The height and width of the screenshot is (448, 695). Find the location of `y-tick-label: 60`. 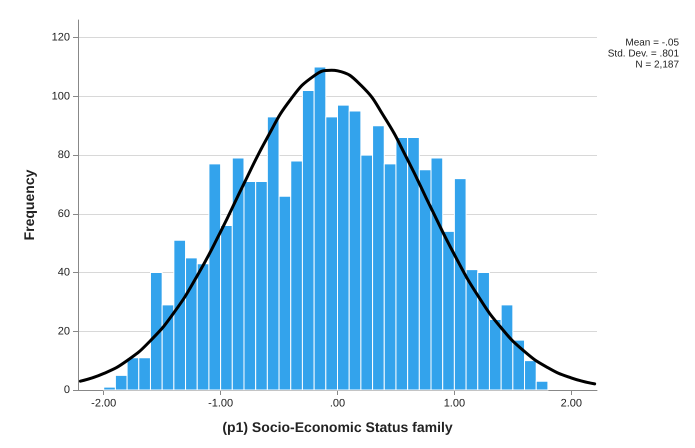

y-tick-label: 60 is located at coordinates (64, 214).